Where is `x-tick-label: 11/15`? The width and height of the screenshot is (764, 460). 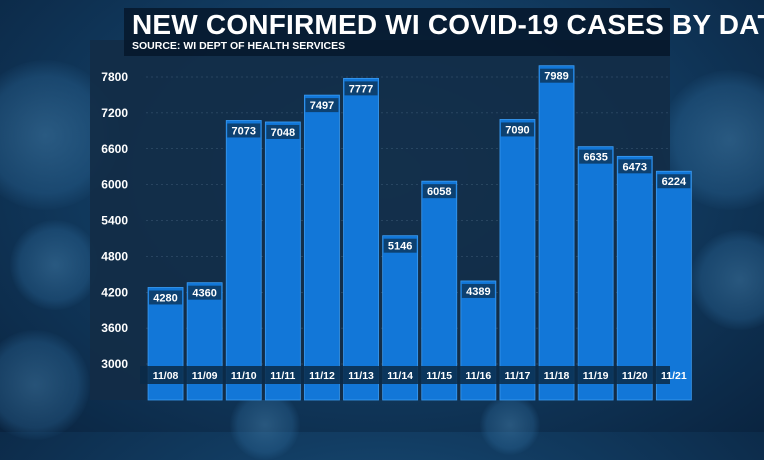
x-tick-label: 11/15 is located at coordinates (439, 376).